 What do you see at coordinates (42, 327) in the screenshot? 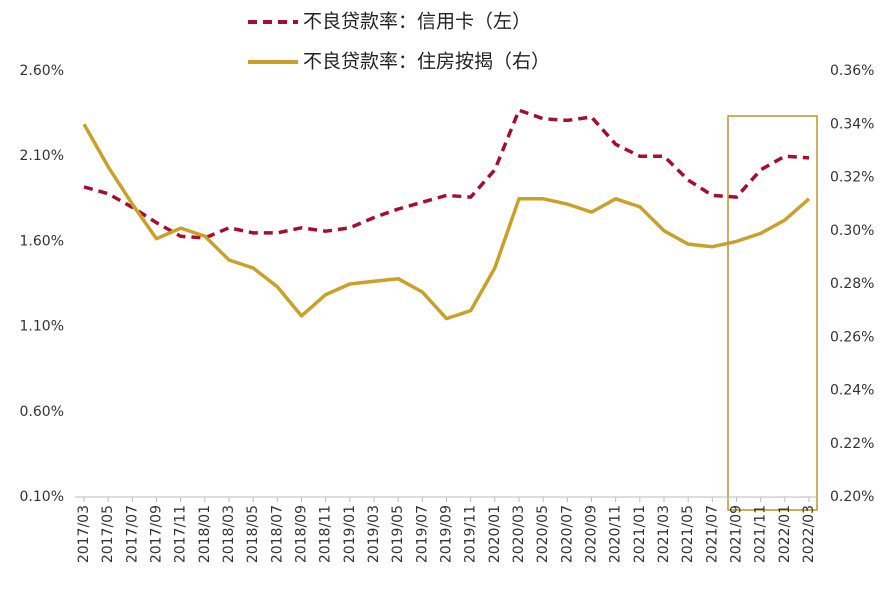
I see `y-tick-label: 1.10%` at bounding box center [42, 327].